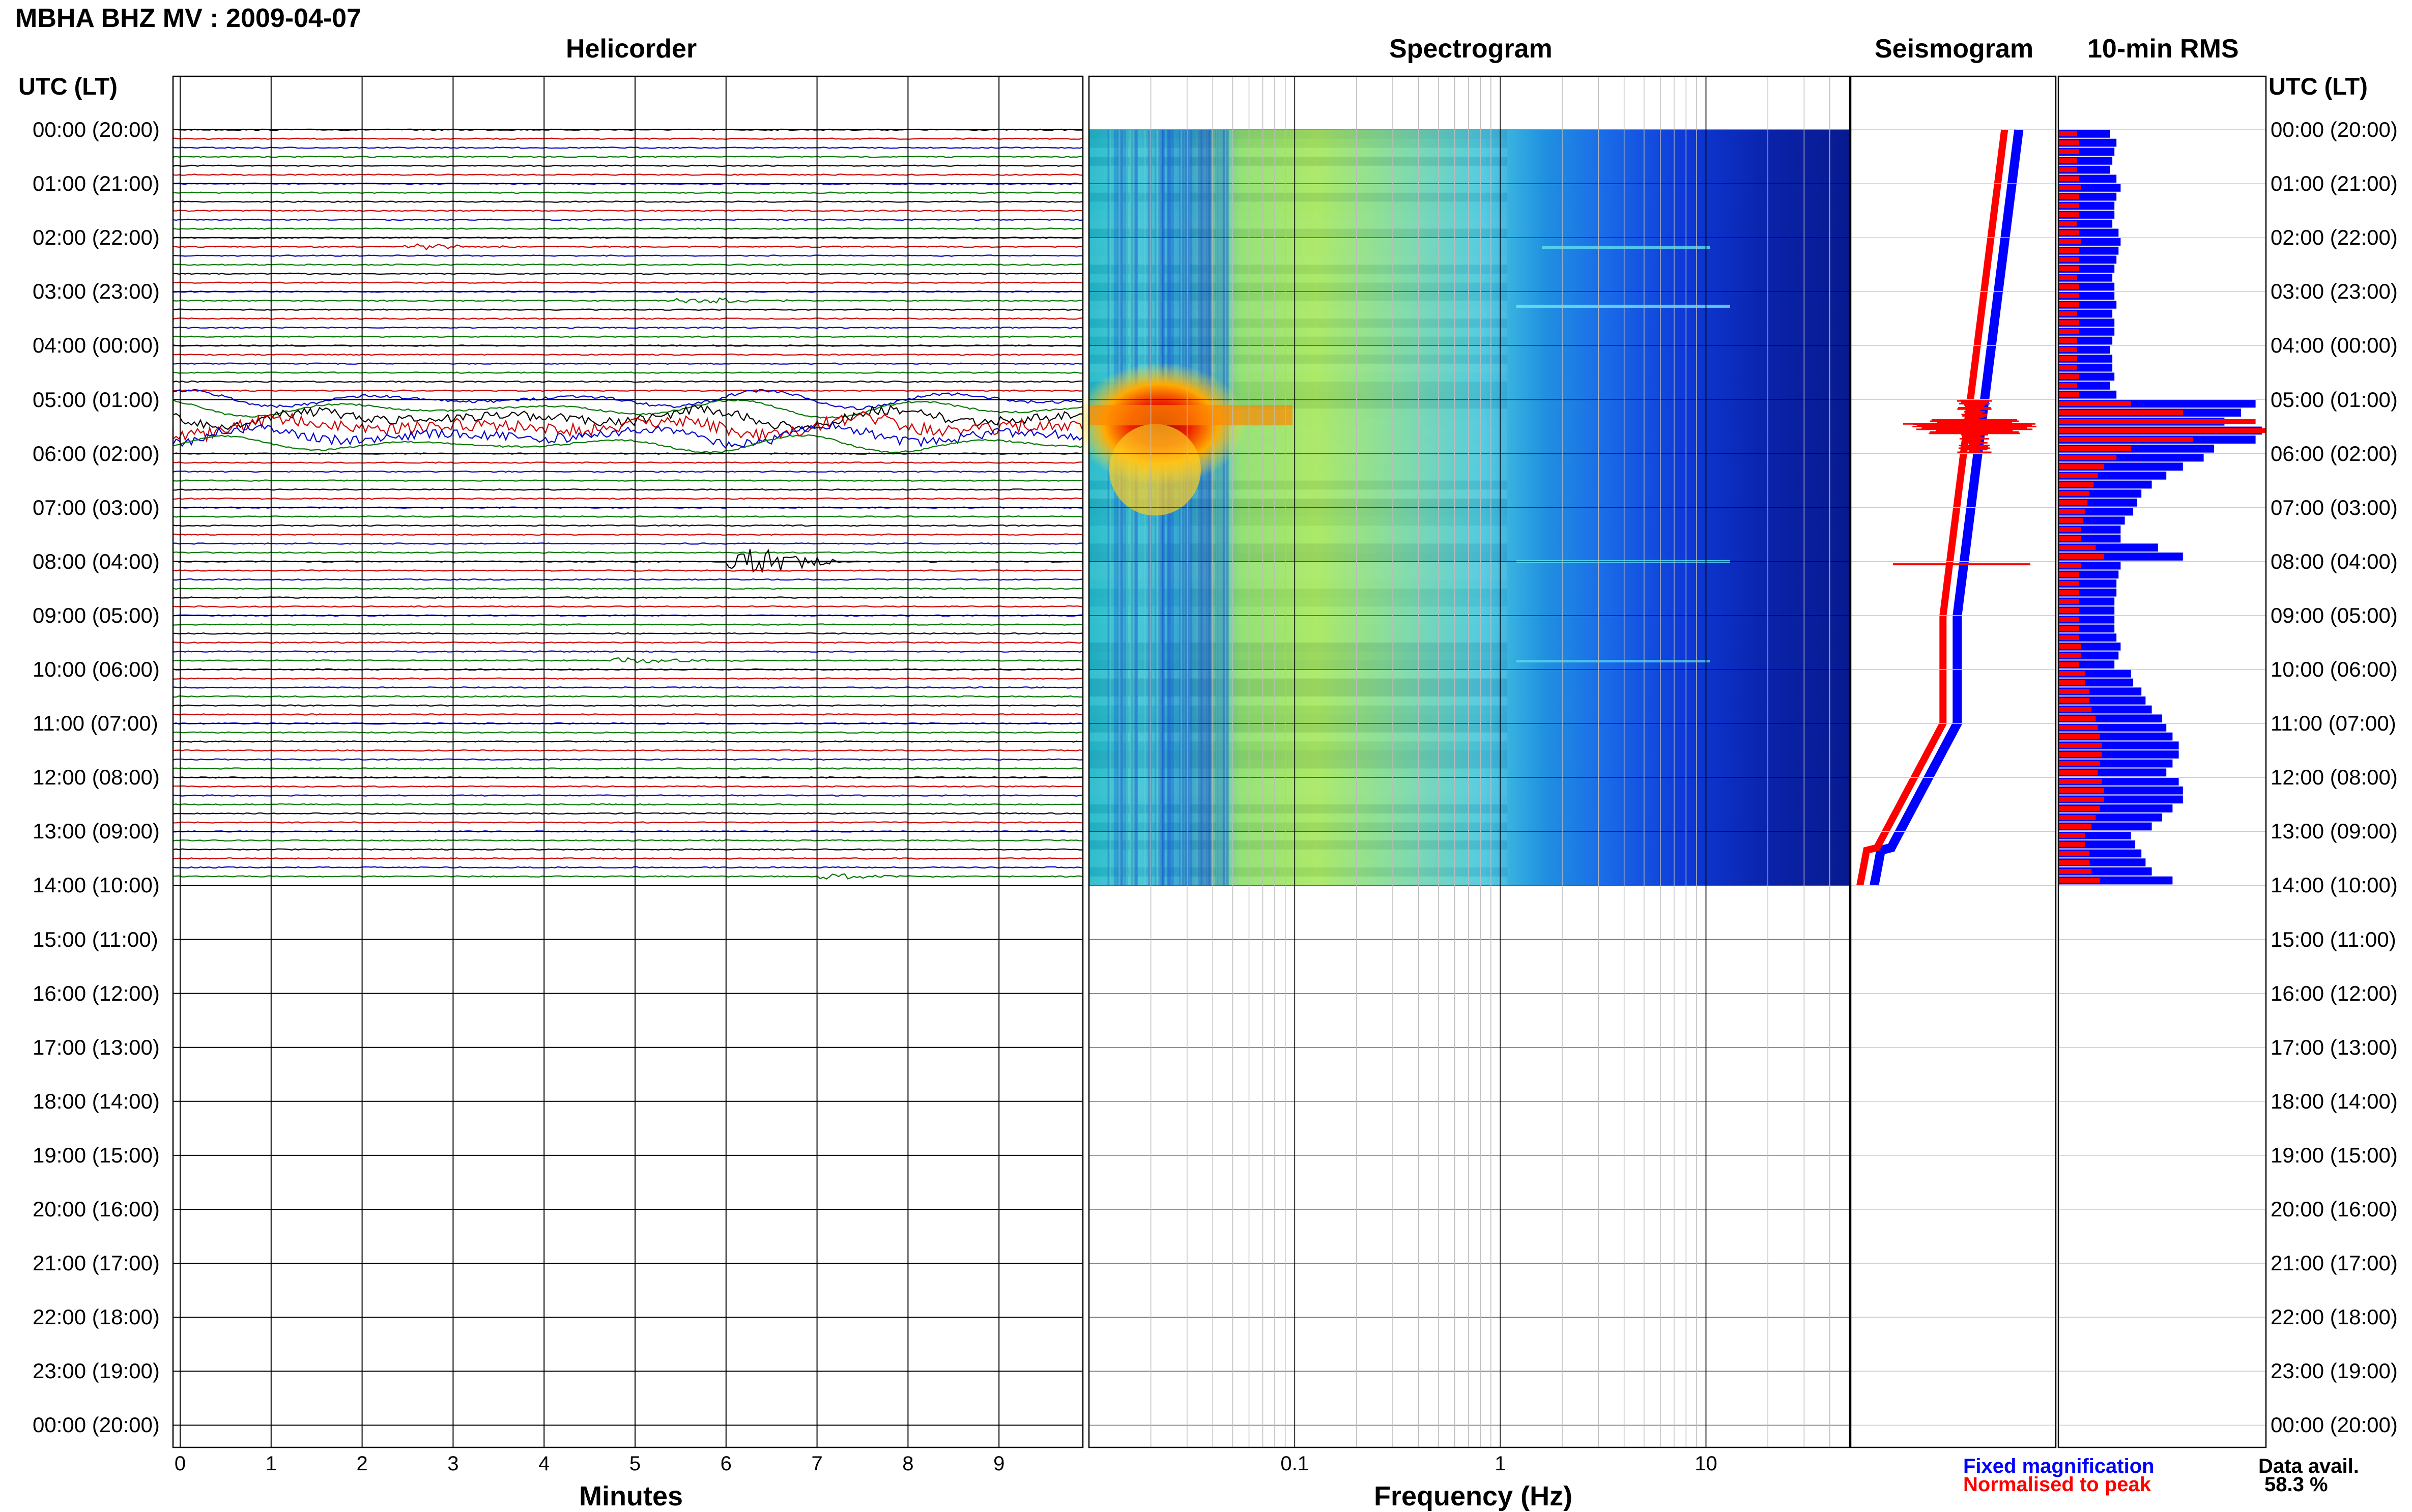 This screenshot has width=2412, height=1512. I want to click on time-label-left: 11:00 (07:00), so click(96, 723).